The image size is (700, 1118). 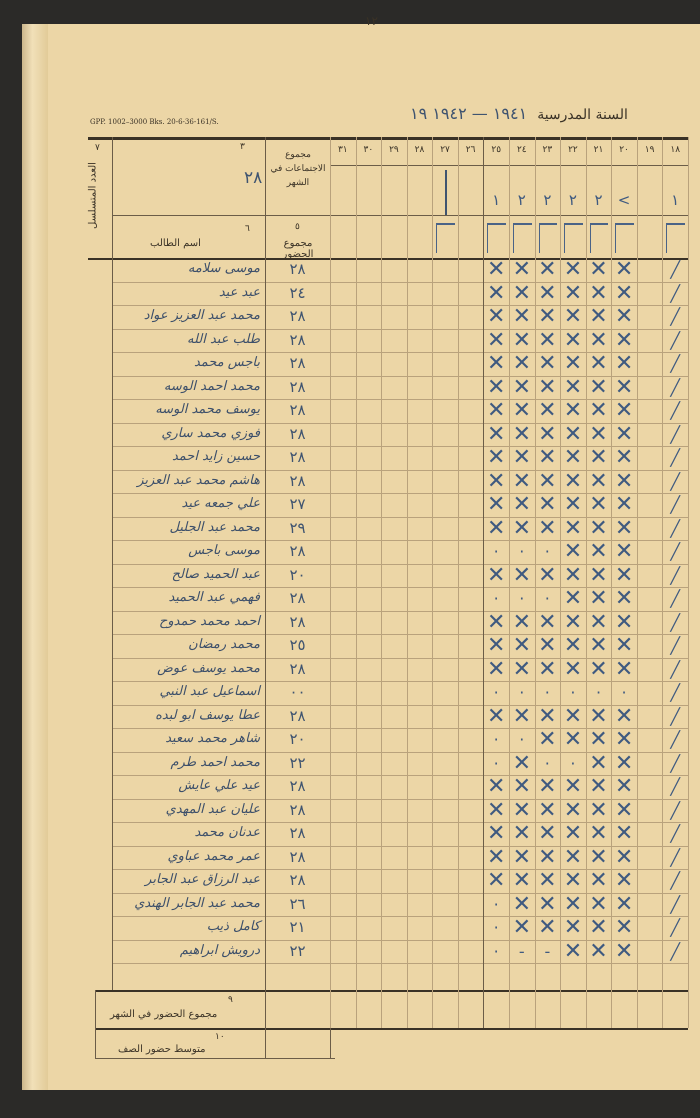 What do you see at coordinates (675, 150) in the screenshot?
I see `day-number: ١٨` at bounding box center [675, 150].